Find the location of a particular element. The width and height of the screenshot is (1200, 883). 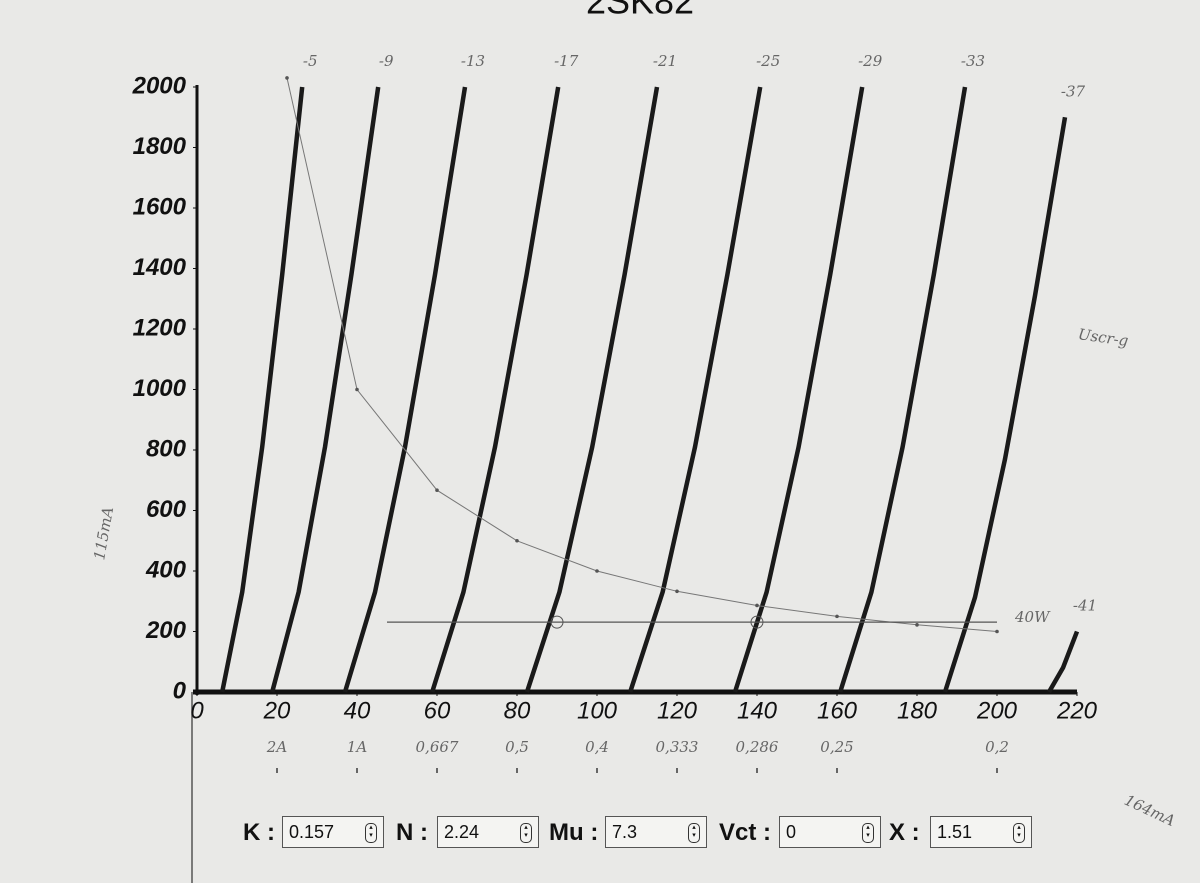

current-label: 0,667 is located at coordinates (437, 747).